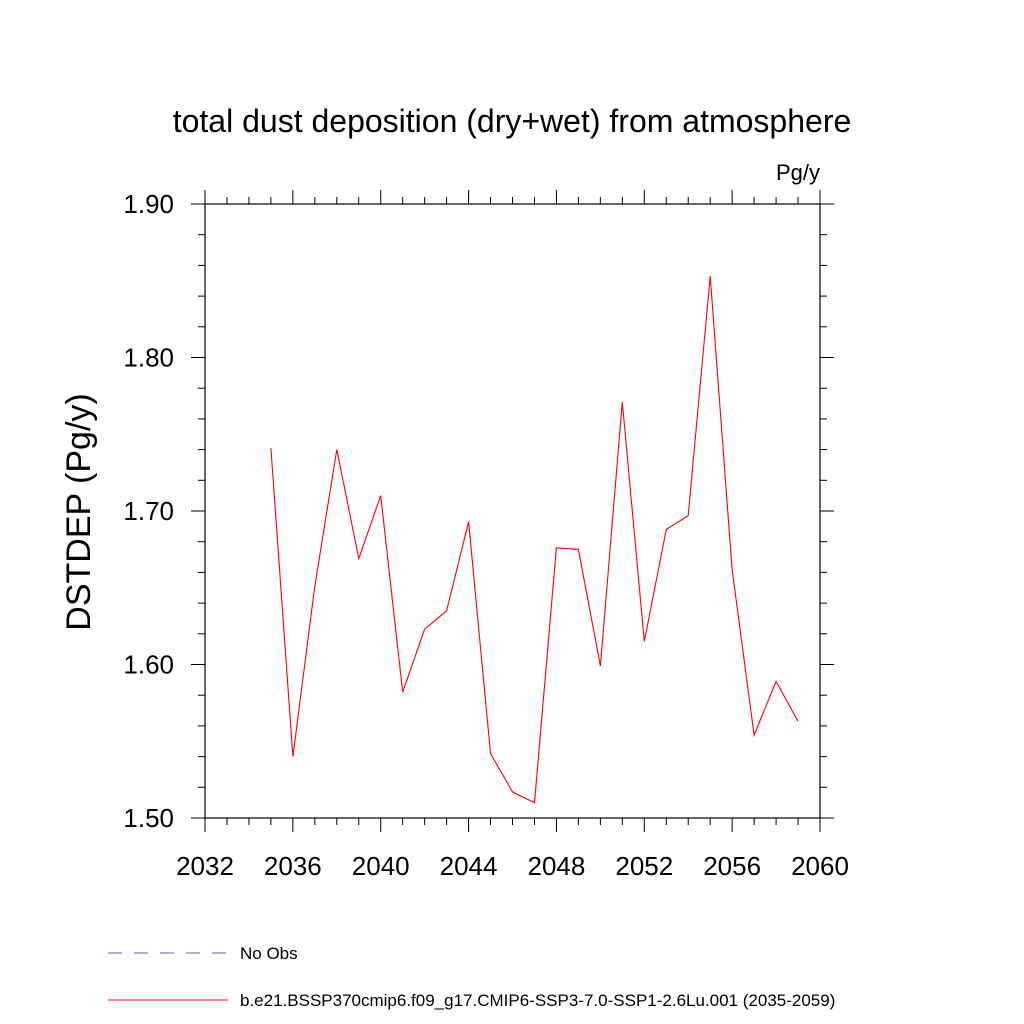 This screenshot has width=1024, height=1024. Describe the element at coordinates (148, 358) in the screenshot. I see `y-tick-label: 1.80` at that location.